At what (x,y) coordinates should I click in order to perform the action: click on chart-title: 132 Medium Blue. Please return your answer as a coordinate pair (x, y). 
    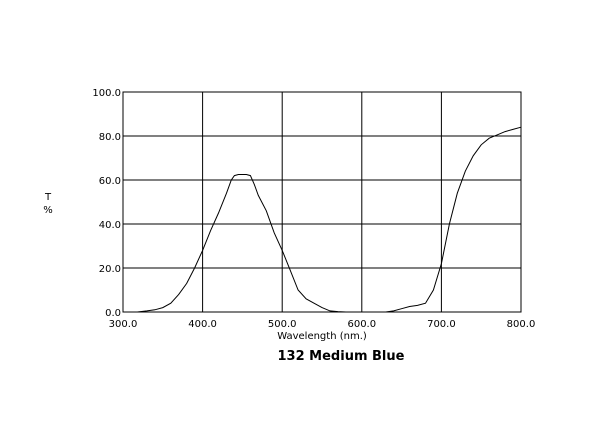
    Looking at the image, I should click on (341, 356).